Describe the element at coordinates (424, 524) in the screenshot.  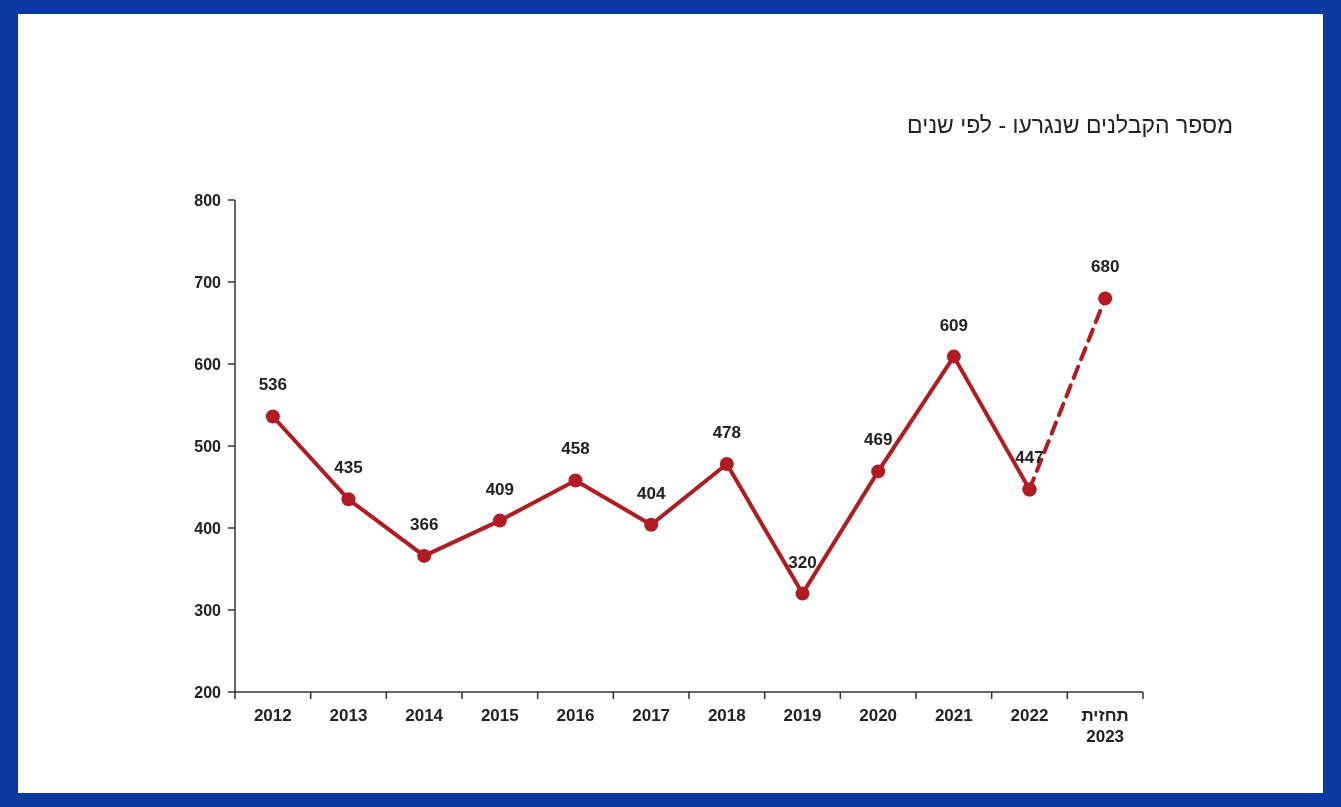
I see `data-label: 366` at that location.